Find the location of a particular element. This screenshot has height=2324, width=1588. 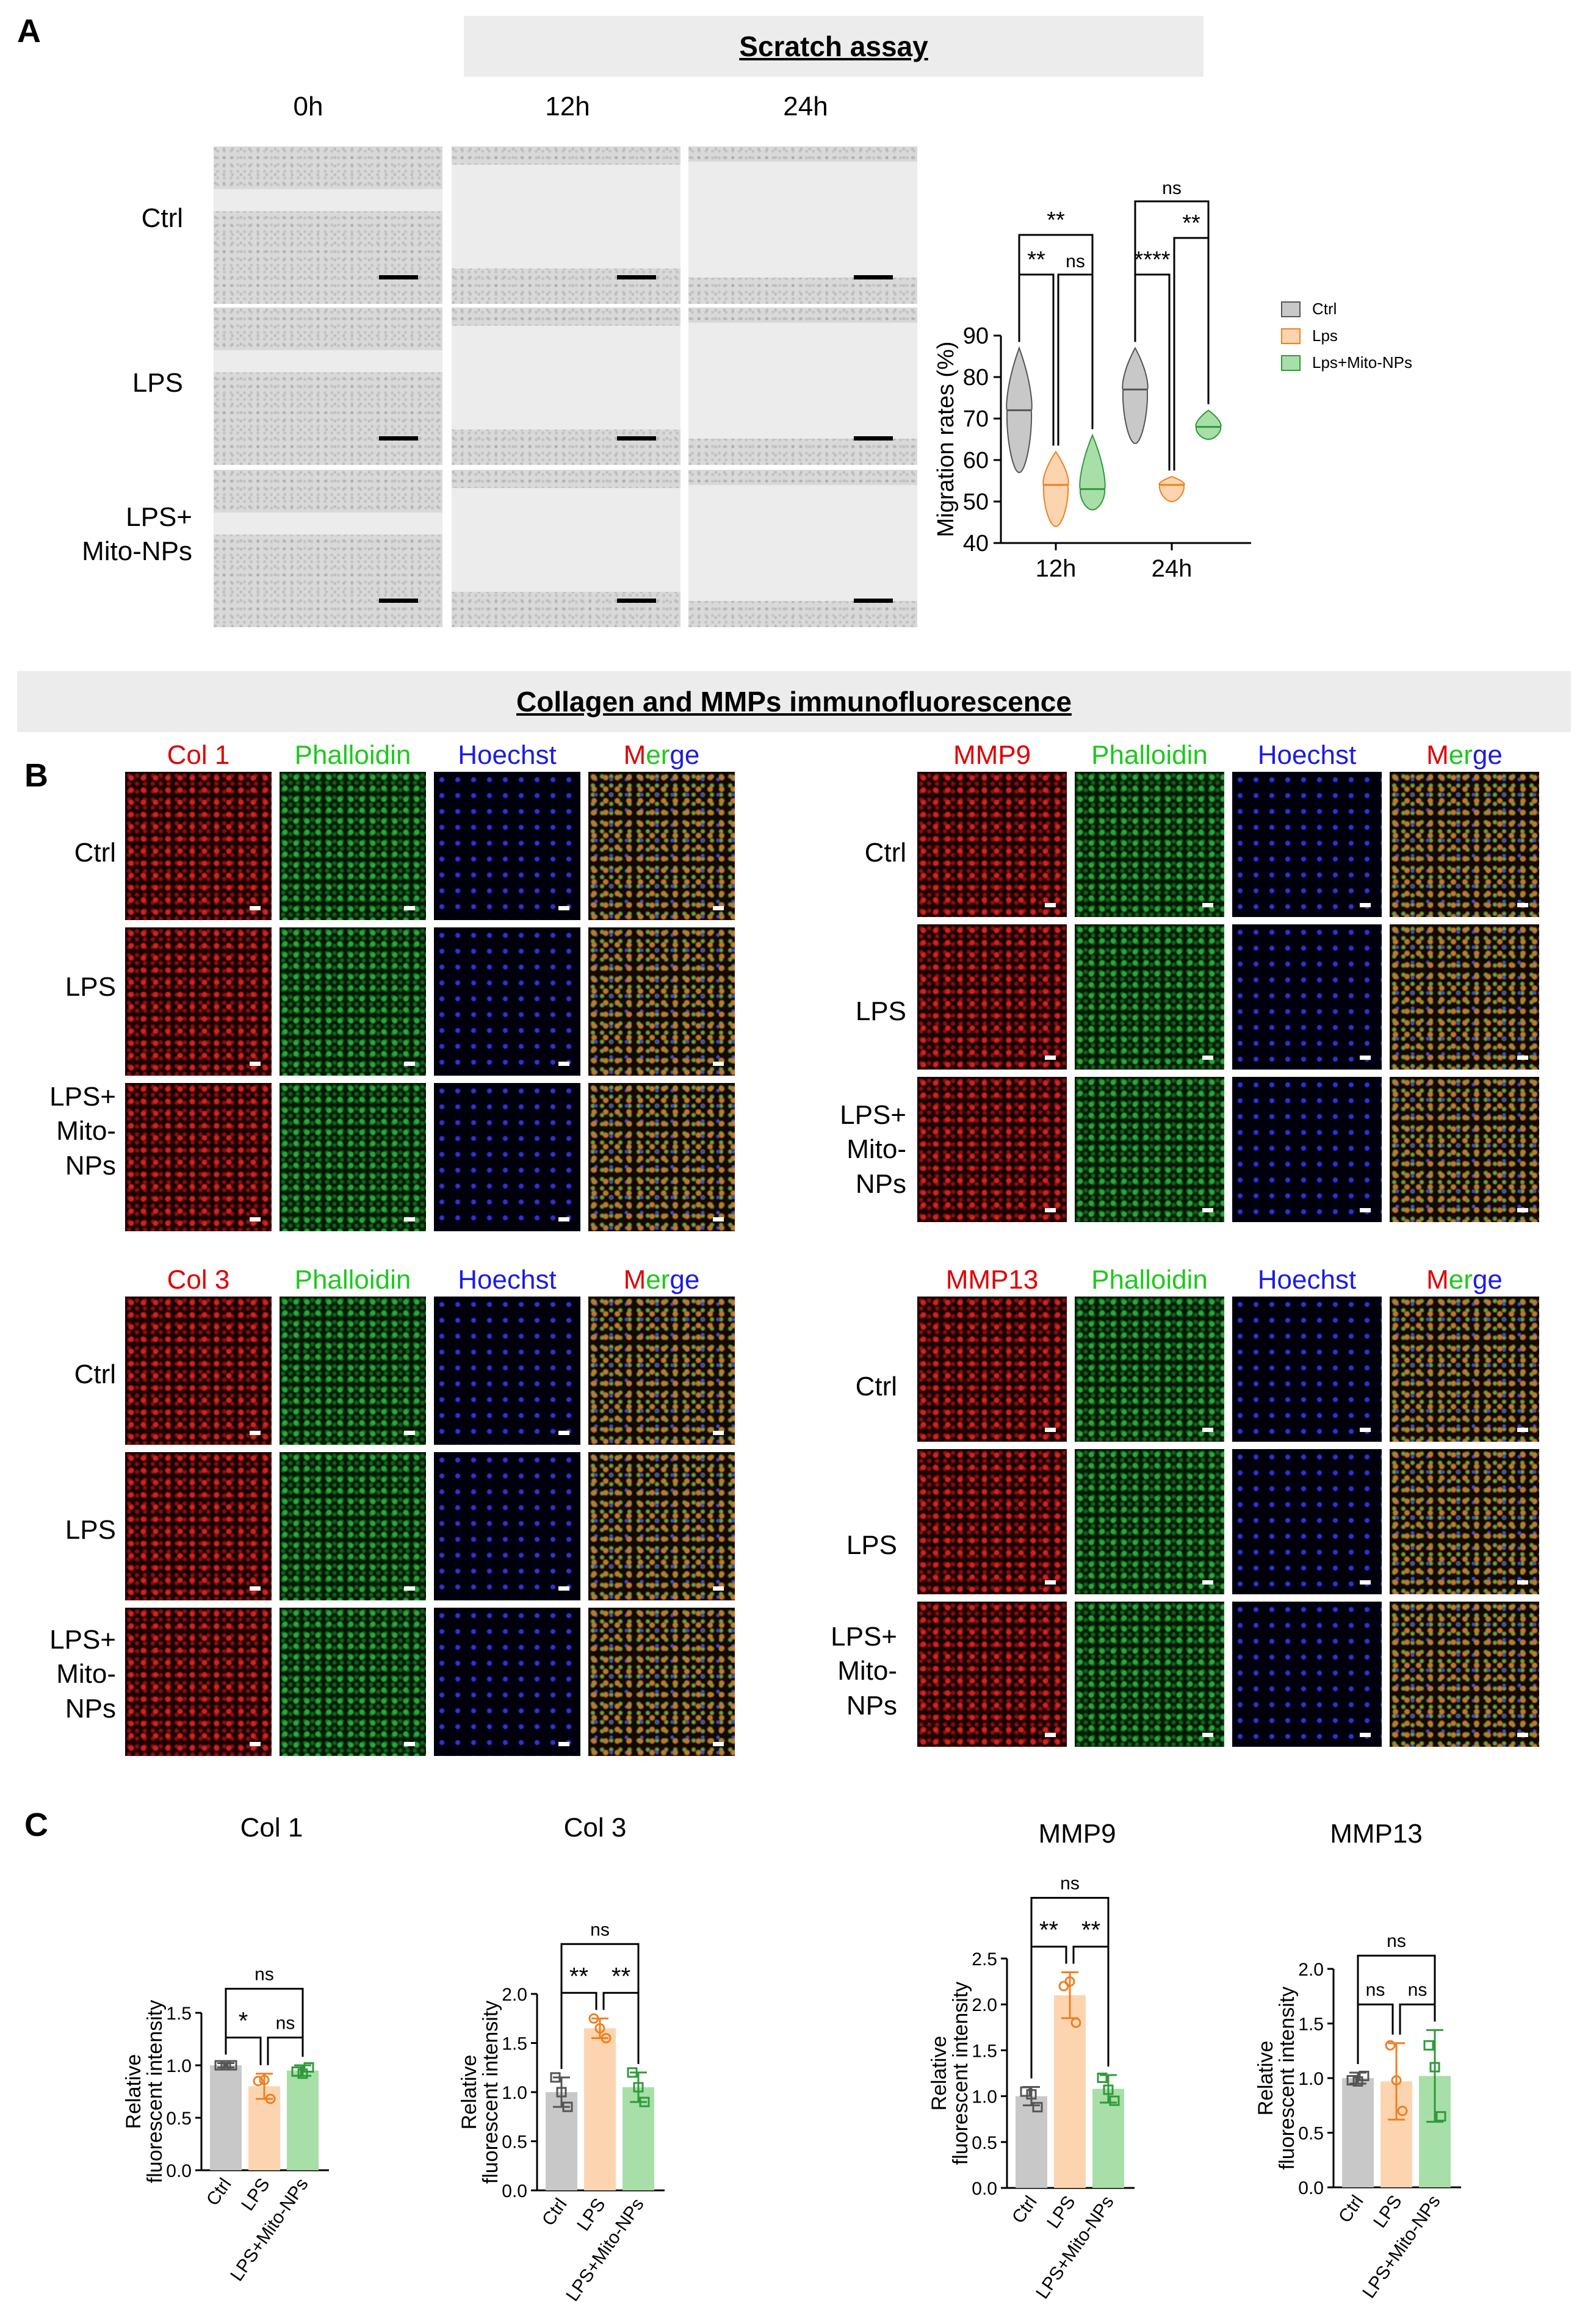

y-tick-label: 0.5 is located at coordinates (984, 2143).